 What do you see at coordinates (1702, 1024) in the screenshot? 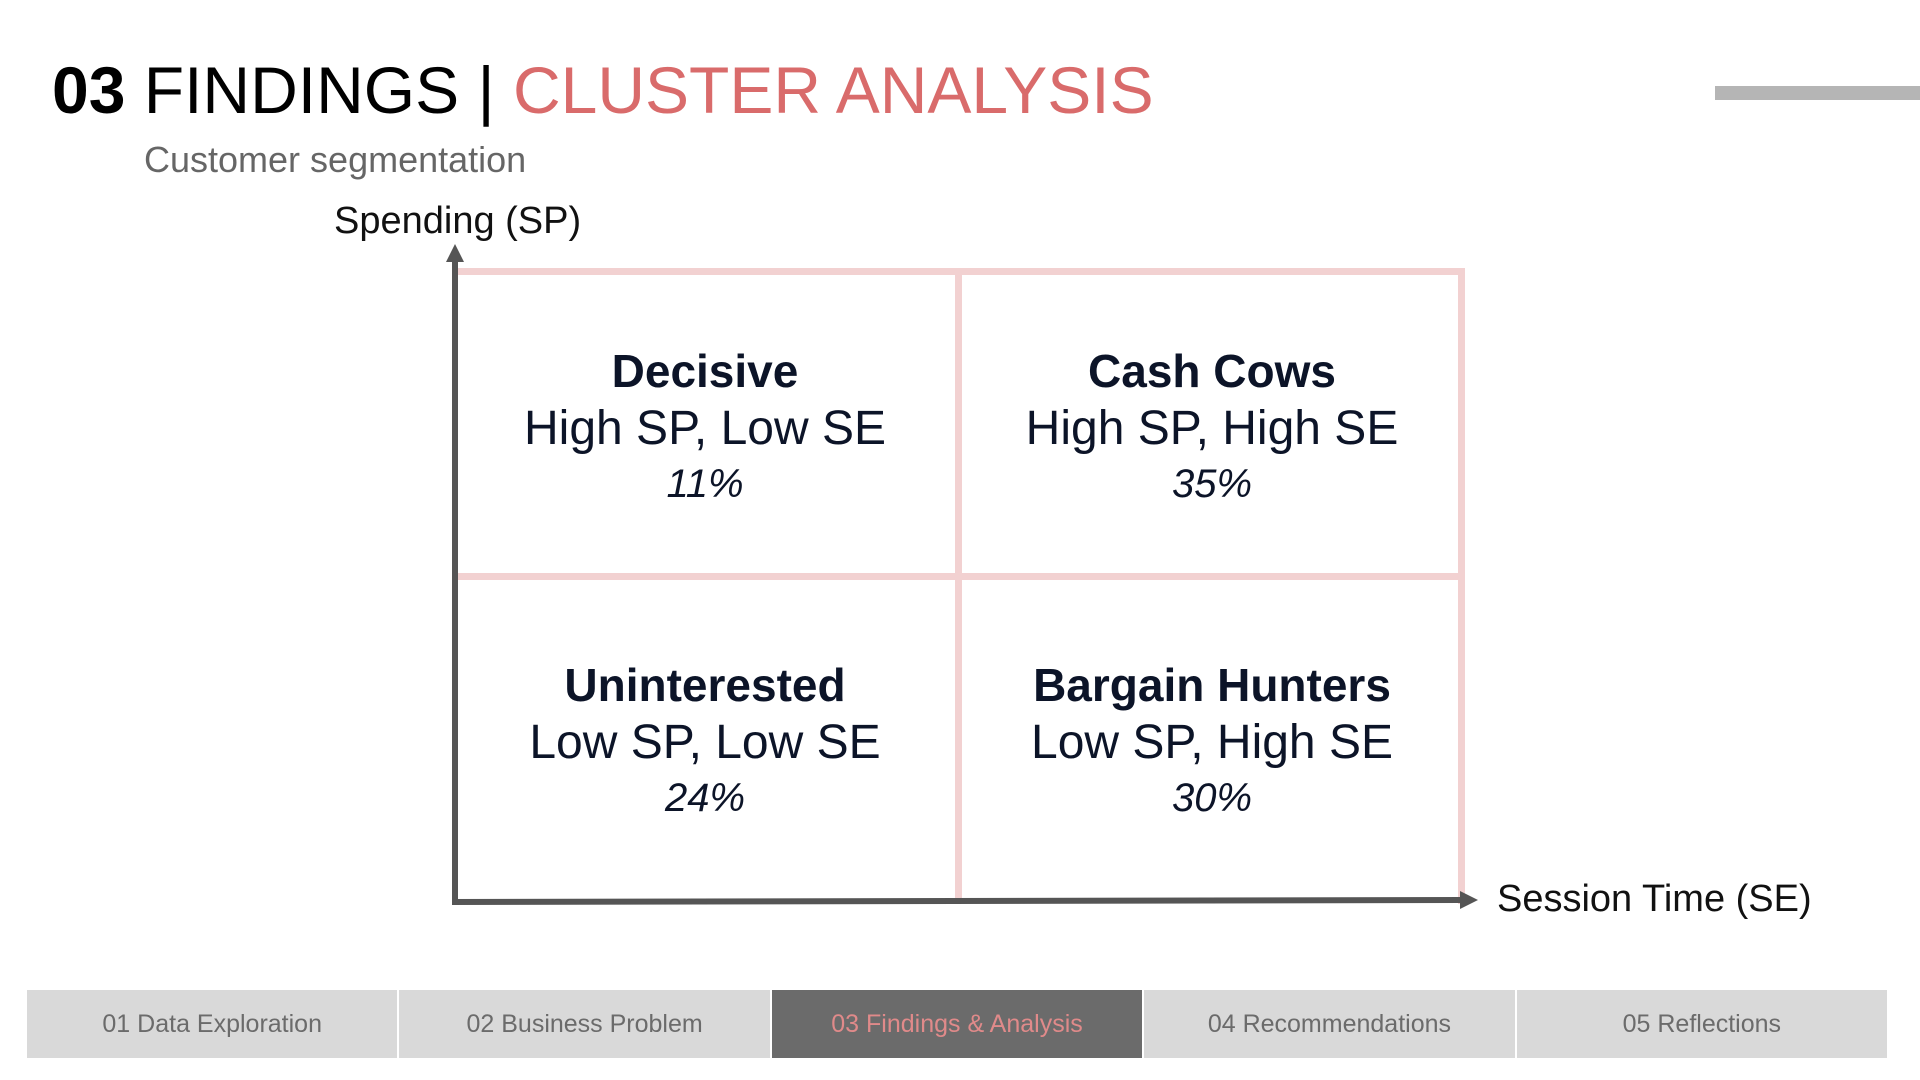
I see `nav-tab-reflections: 05 Reflections` at bounding box center [1702, 1024].